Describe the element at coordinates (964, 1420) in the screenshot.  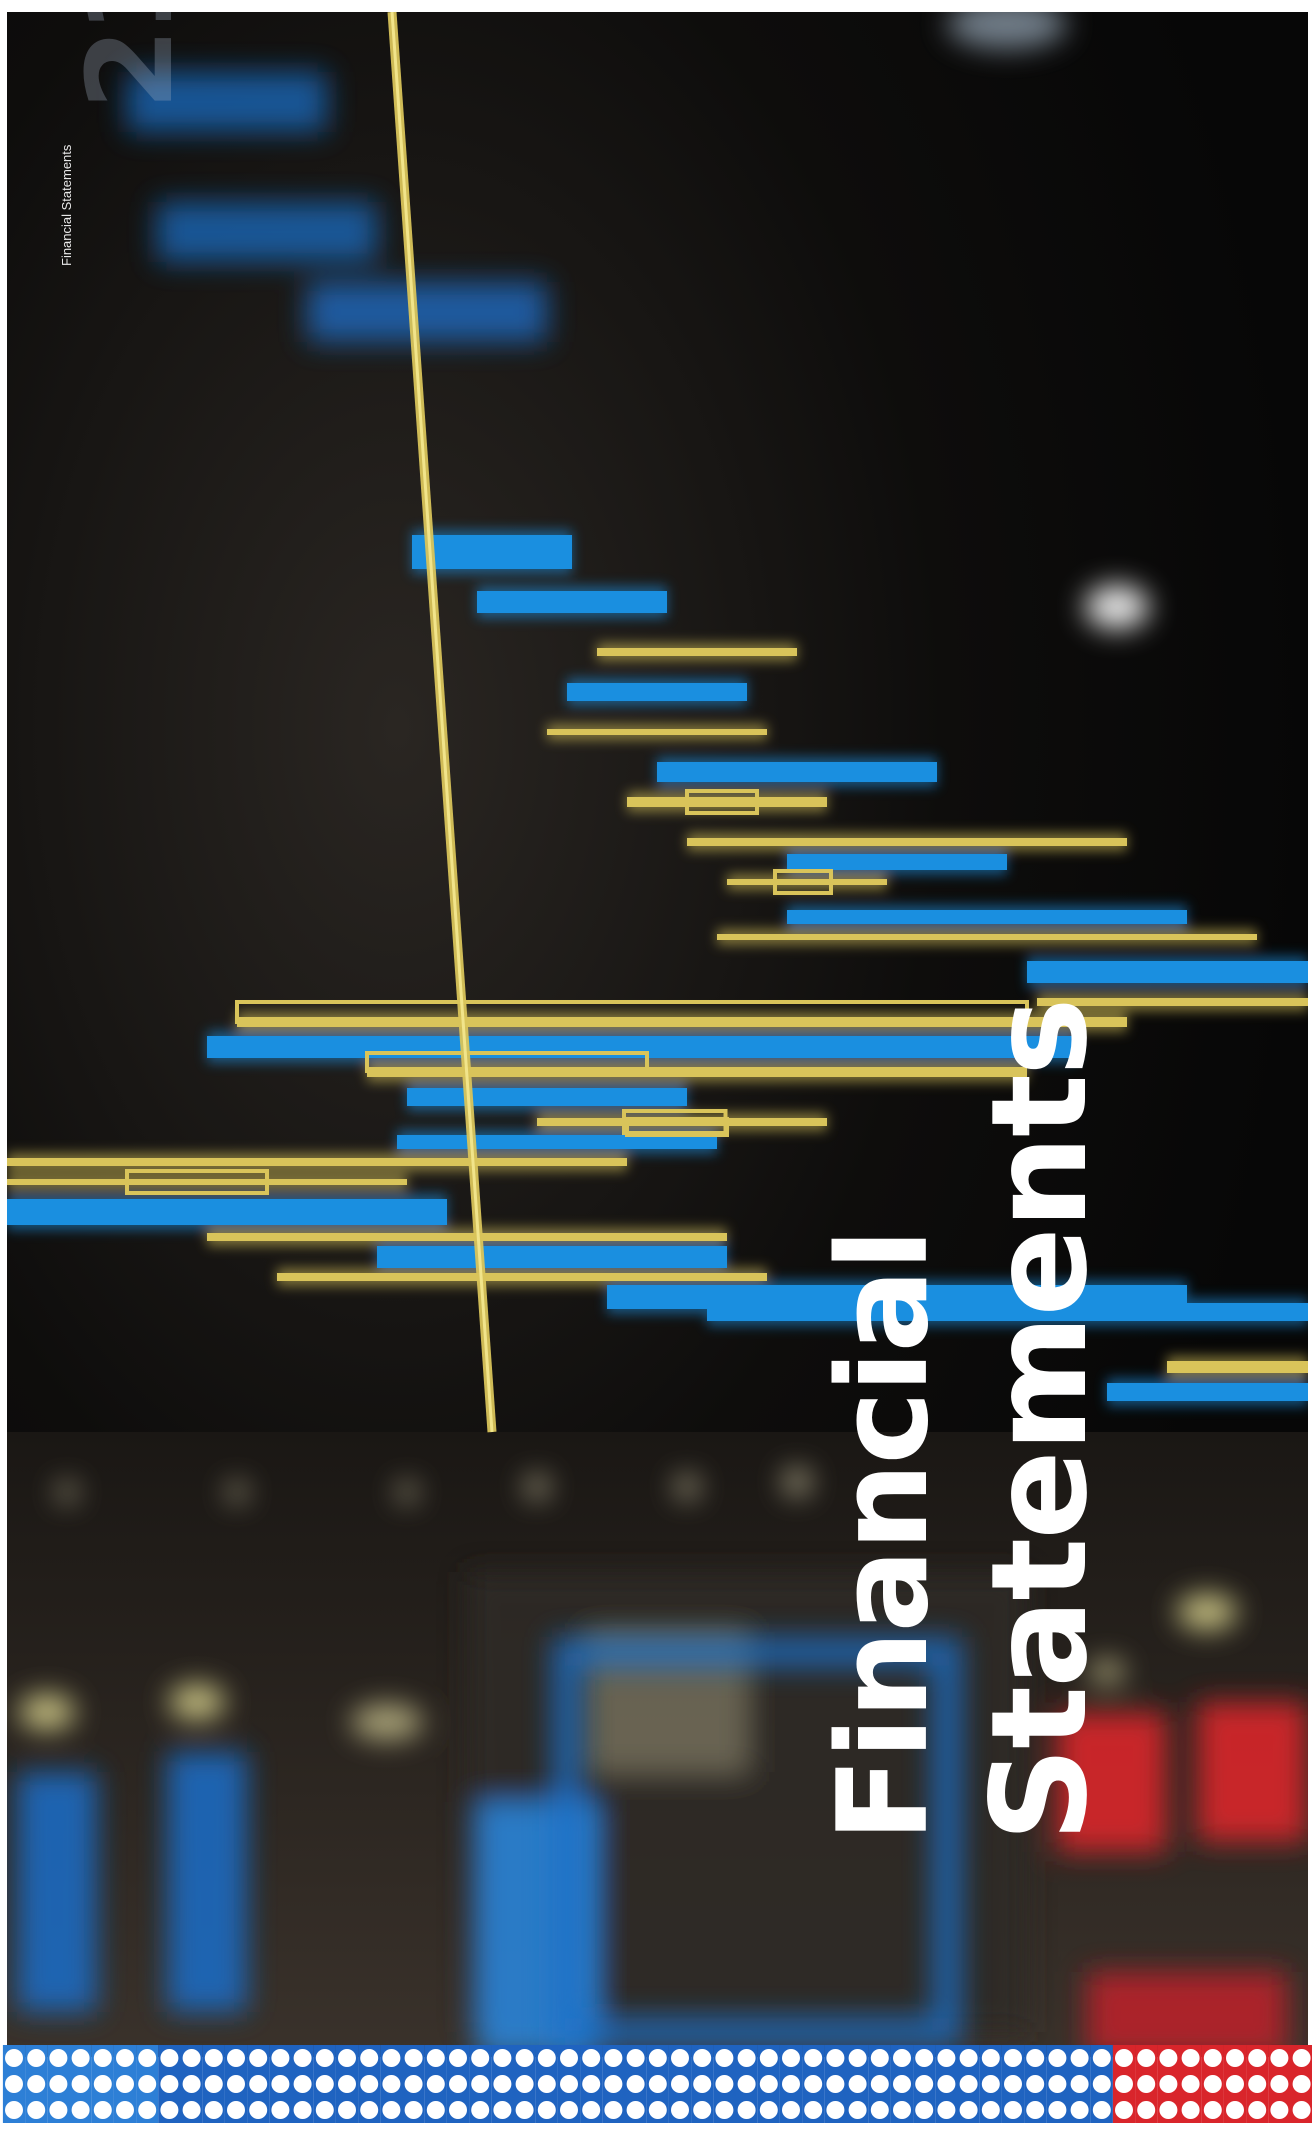
I see `page-title: Financial Statements` at that location.